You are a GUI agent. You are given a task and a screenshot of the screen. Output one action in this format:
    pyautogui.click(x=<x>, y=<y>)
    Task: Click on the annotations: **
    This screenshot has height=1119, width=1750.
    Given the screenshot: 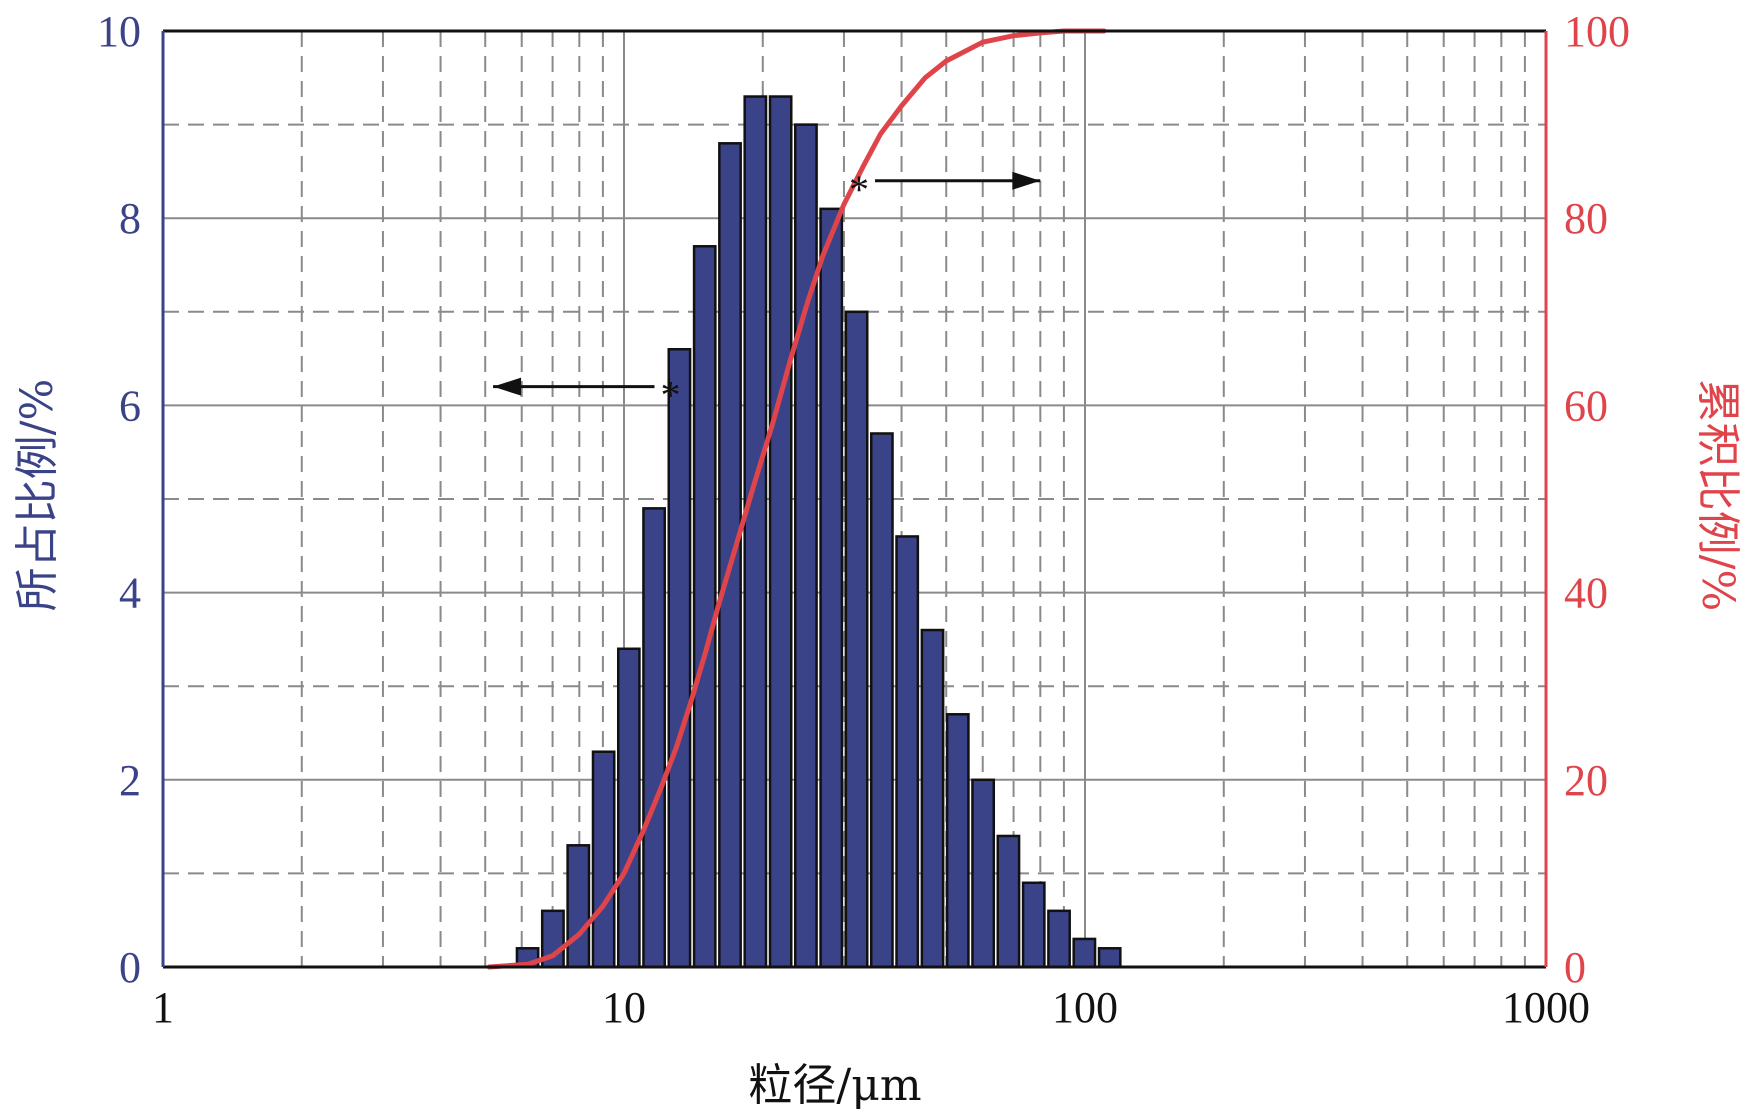 What is the action you would take?
    pyautogui.click(x=767, y=292)
    